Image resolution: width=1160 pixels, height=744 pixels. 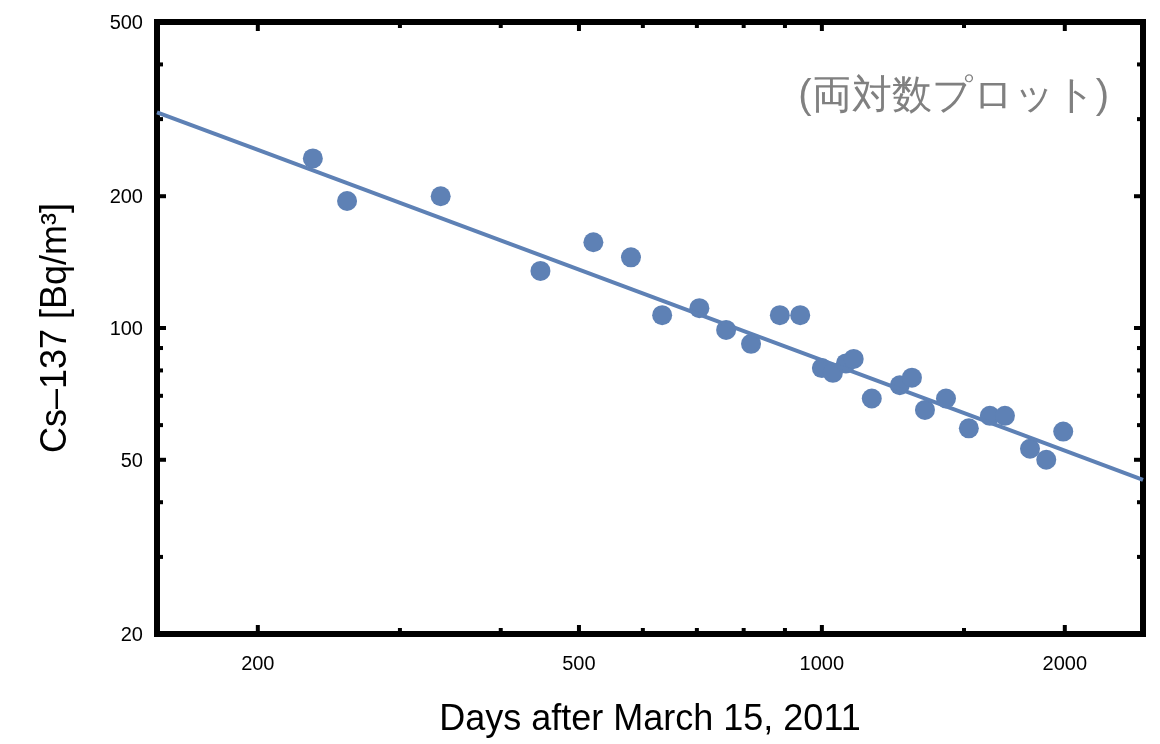 I want to click on y-tick-label: 200, so click(x=126, y=196).